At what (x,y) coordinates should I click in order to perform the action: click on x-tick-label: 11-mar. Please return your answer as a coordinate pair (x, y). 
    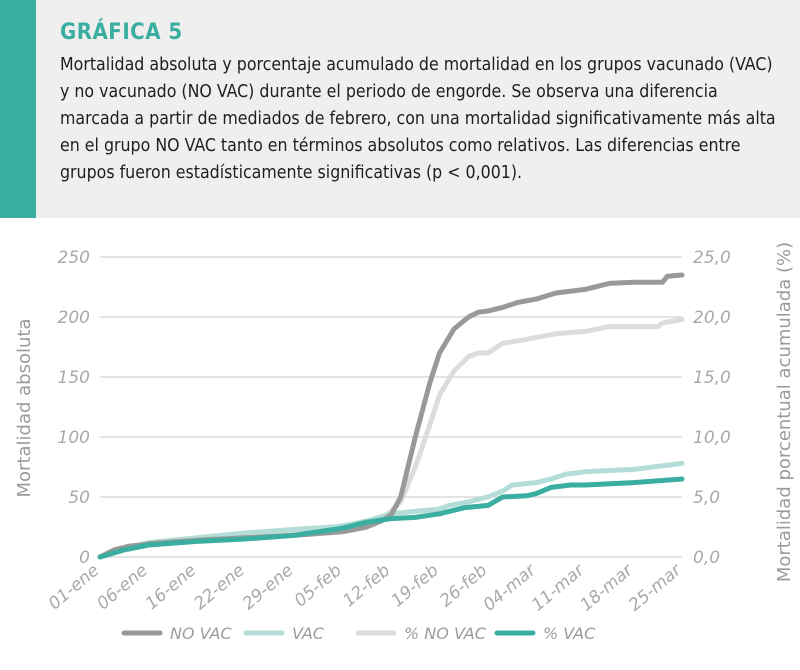
    Looking at the image, I should click on (558, 588).